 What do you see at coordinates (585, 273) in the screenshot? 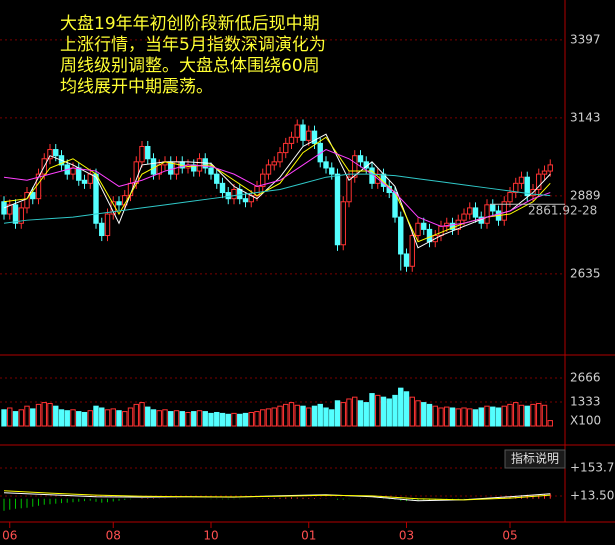
I see `y-tick-label: 2635` at bounding box center [585, 273].